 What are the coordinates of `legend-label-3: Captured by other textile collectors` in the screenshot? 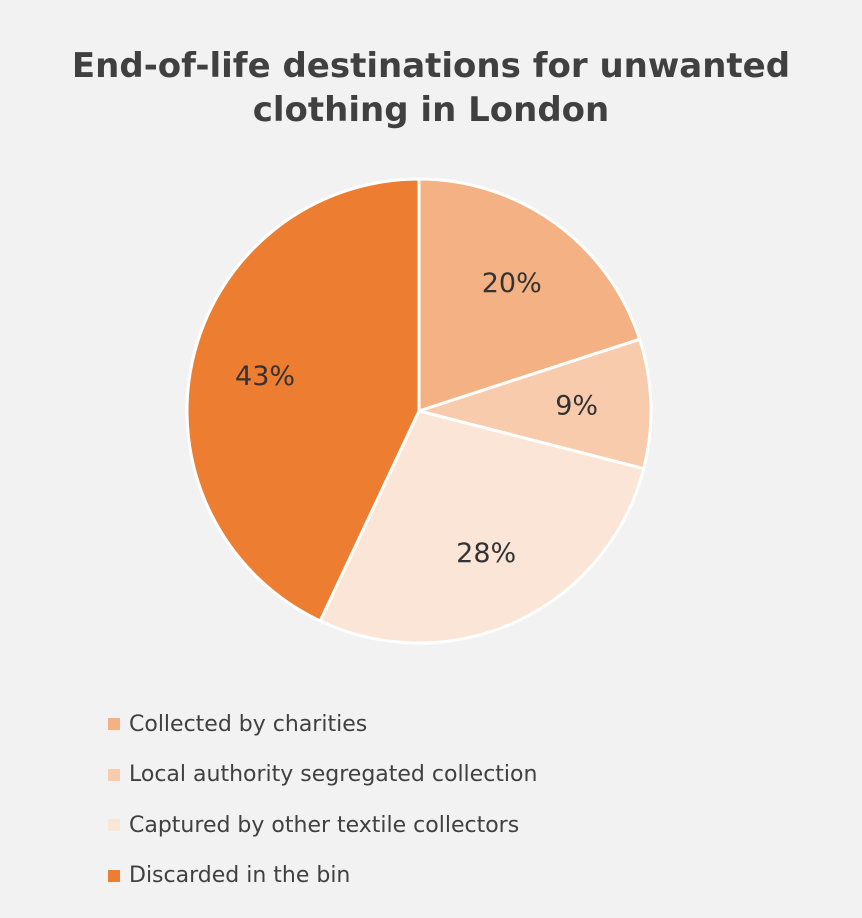 It's located at (324, 825).